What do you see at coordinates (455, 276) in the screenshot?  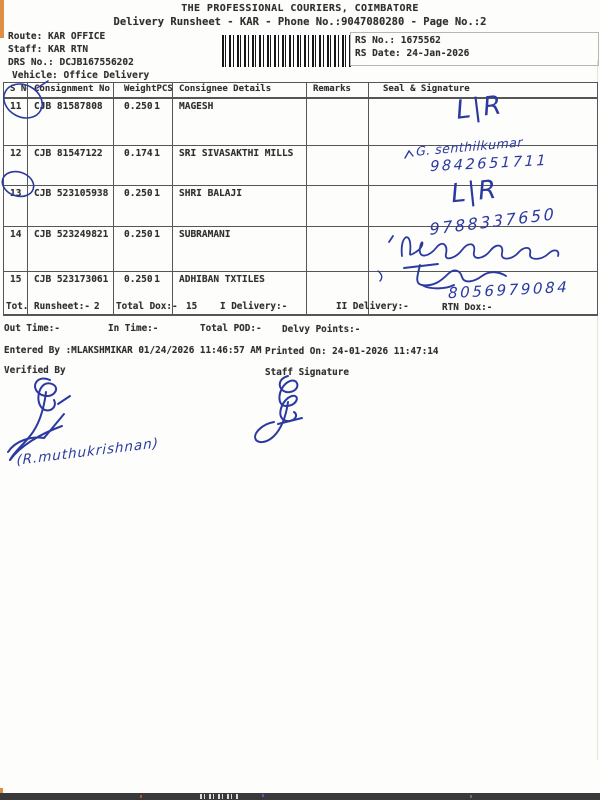 I see `signature-scribble-row15` at bounding box center [455, 276].